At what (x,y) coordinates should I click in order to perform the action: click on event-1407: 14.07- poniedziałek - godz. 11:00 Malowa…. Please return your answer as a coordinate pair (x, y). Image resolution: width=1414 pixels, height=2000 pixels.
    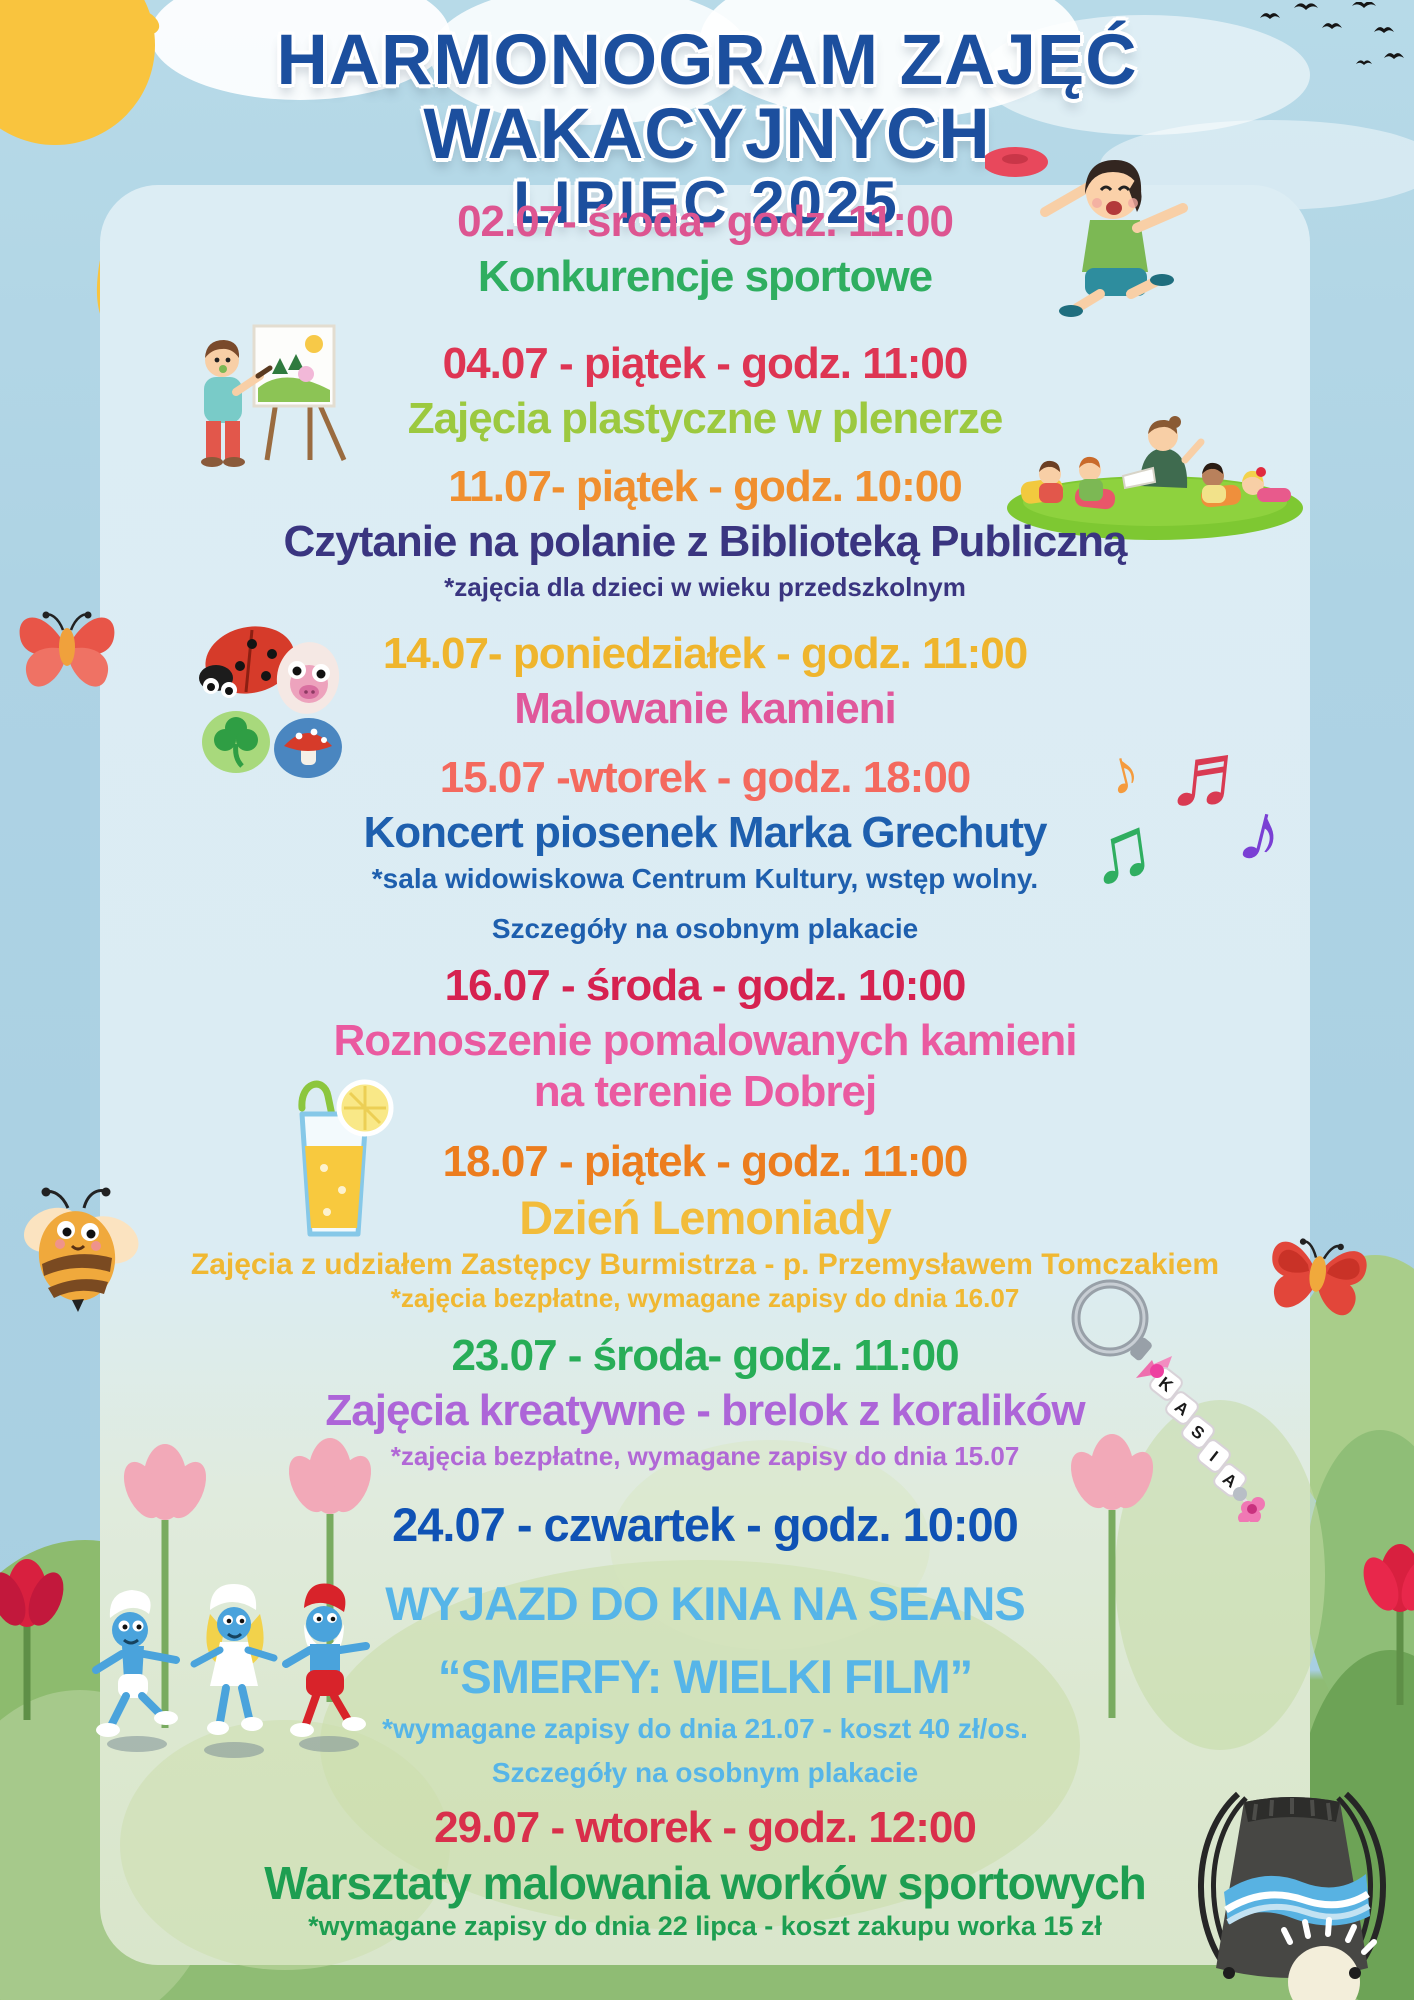
    Looking at the image, I should click on (705, 681).